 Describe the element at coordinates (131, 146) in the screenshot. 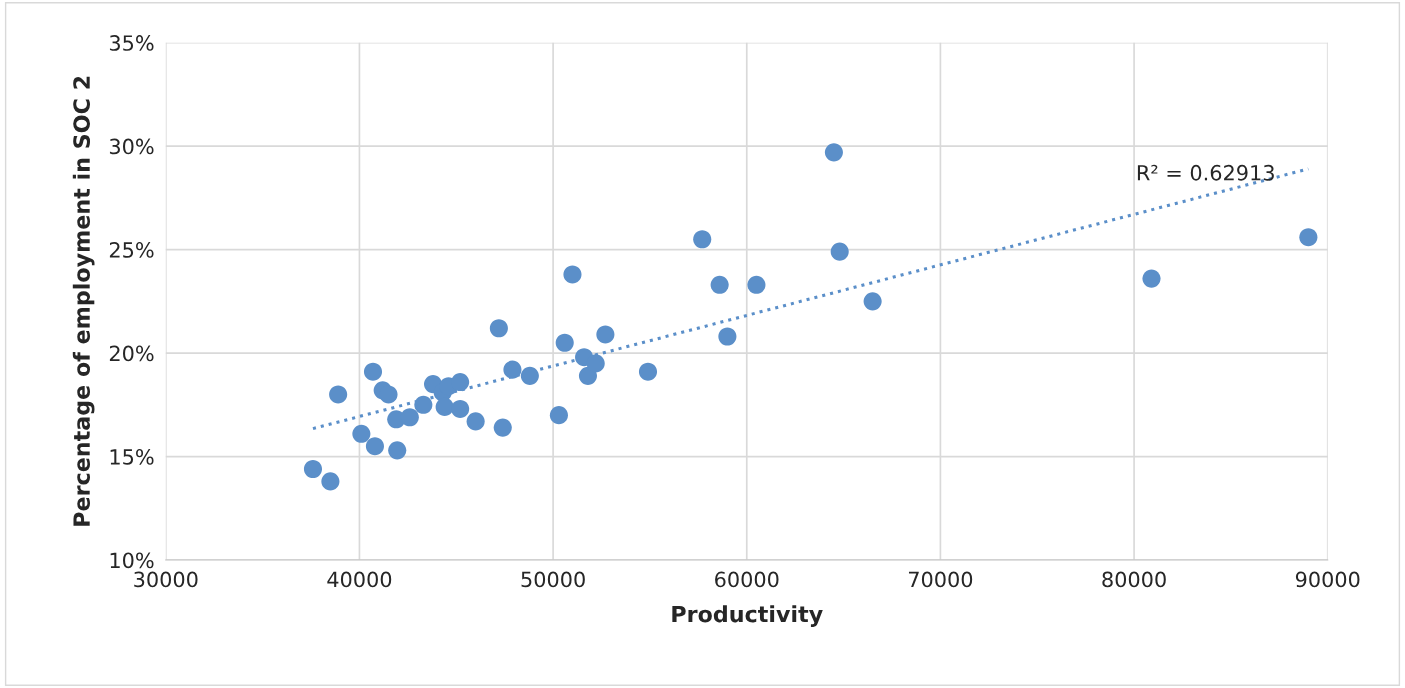

I see `y-tick-label: 30%` at that location.